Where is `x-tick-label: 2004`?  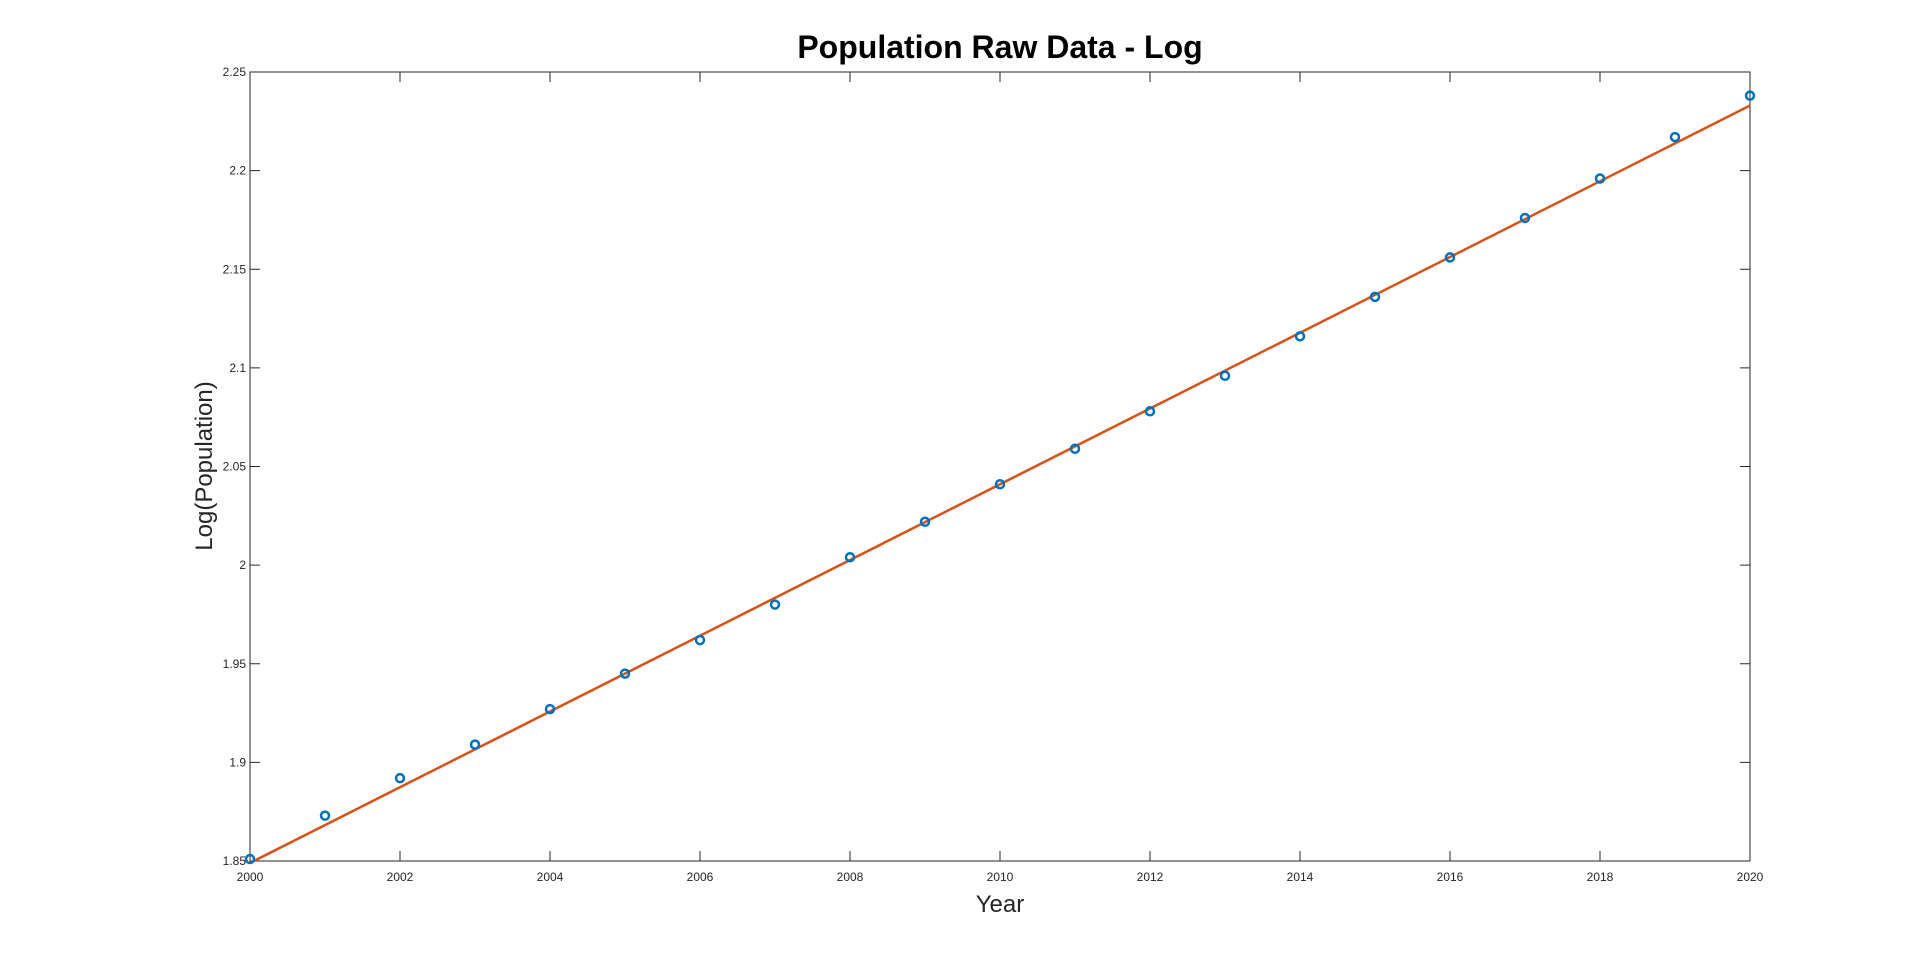 x-tick-label: 2004 is located at coordinates (550, 877).